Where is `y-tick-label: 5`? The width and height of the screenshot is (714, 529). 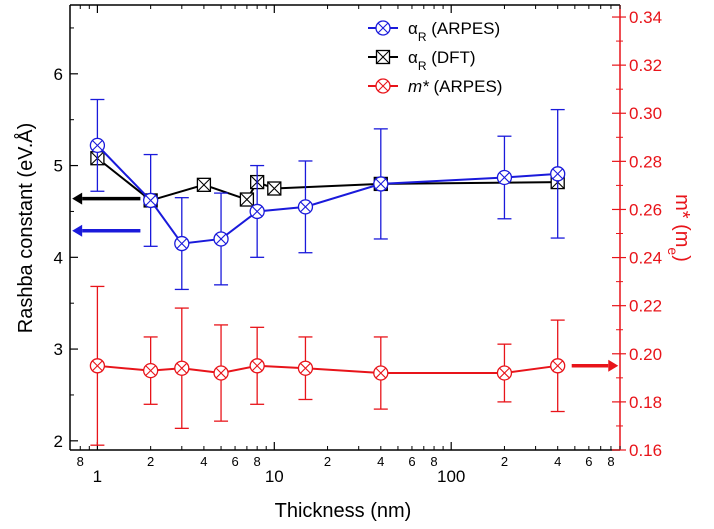
y-tick-label: 5 is located at coordinates (58, 166).